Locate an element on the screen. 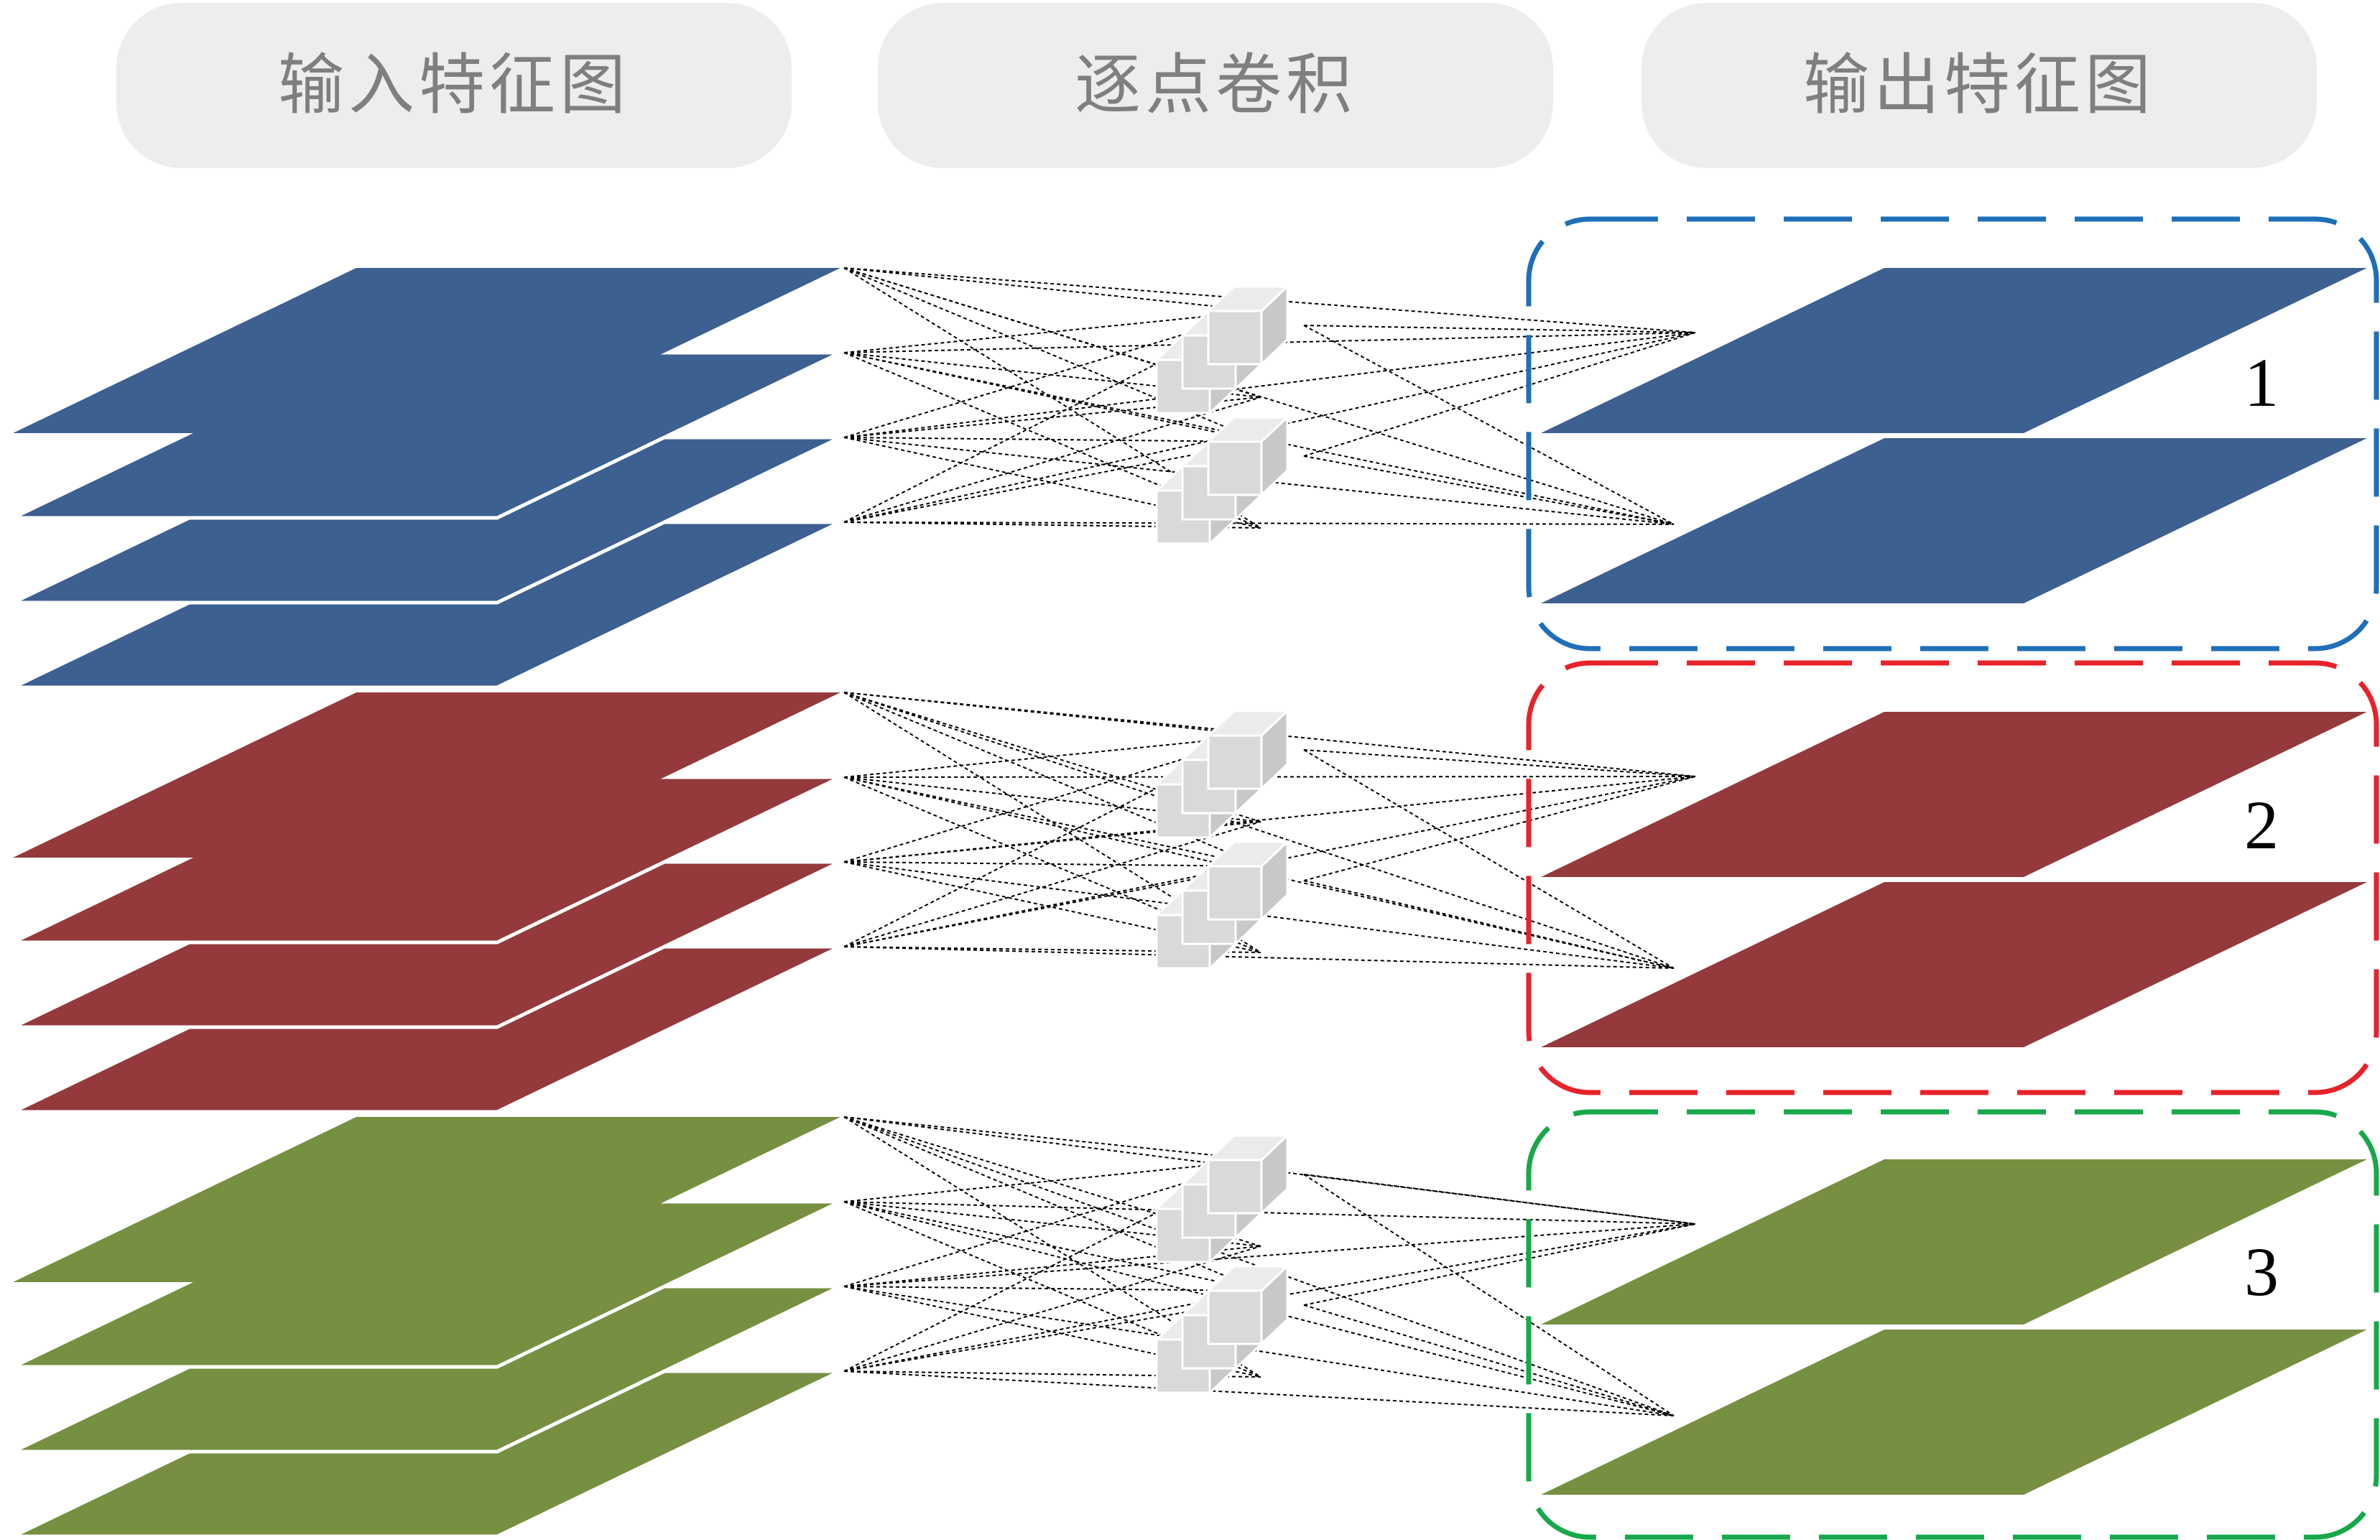  header-output-label: 输出特征图 is located at coordinates (1979, 85).